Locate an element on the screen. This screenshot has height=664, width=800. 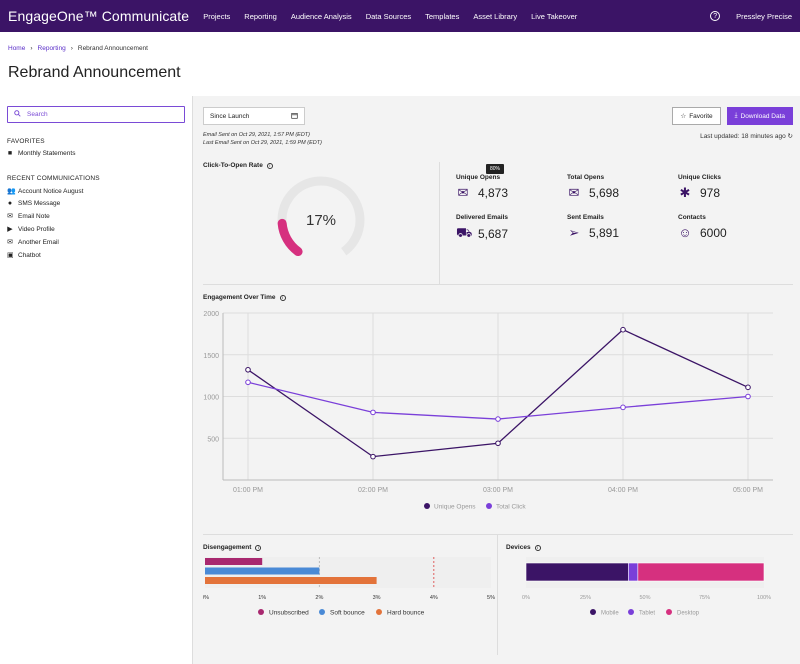
kpi-unique-clicks: Unique Clicks ✱ 978 is located at coordinates (728, 187).